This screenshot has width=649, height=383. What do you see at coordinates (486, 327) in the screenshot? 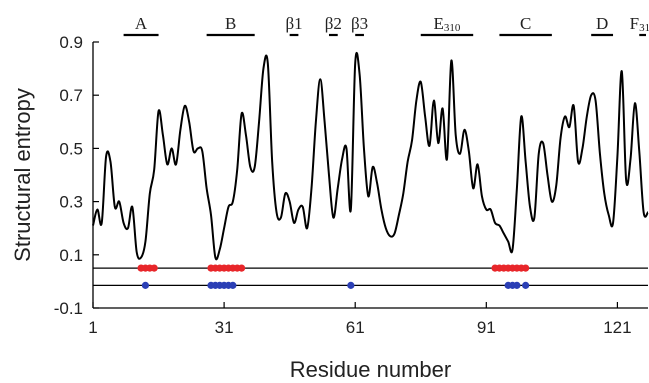
I see `x-tick-label: 91` at bounding box center [486, 327].